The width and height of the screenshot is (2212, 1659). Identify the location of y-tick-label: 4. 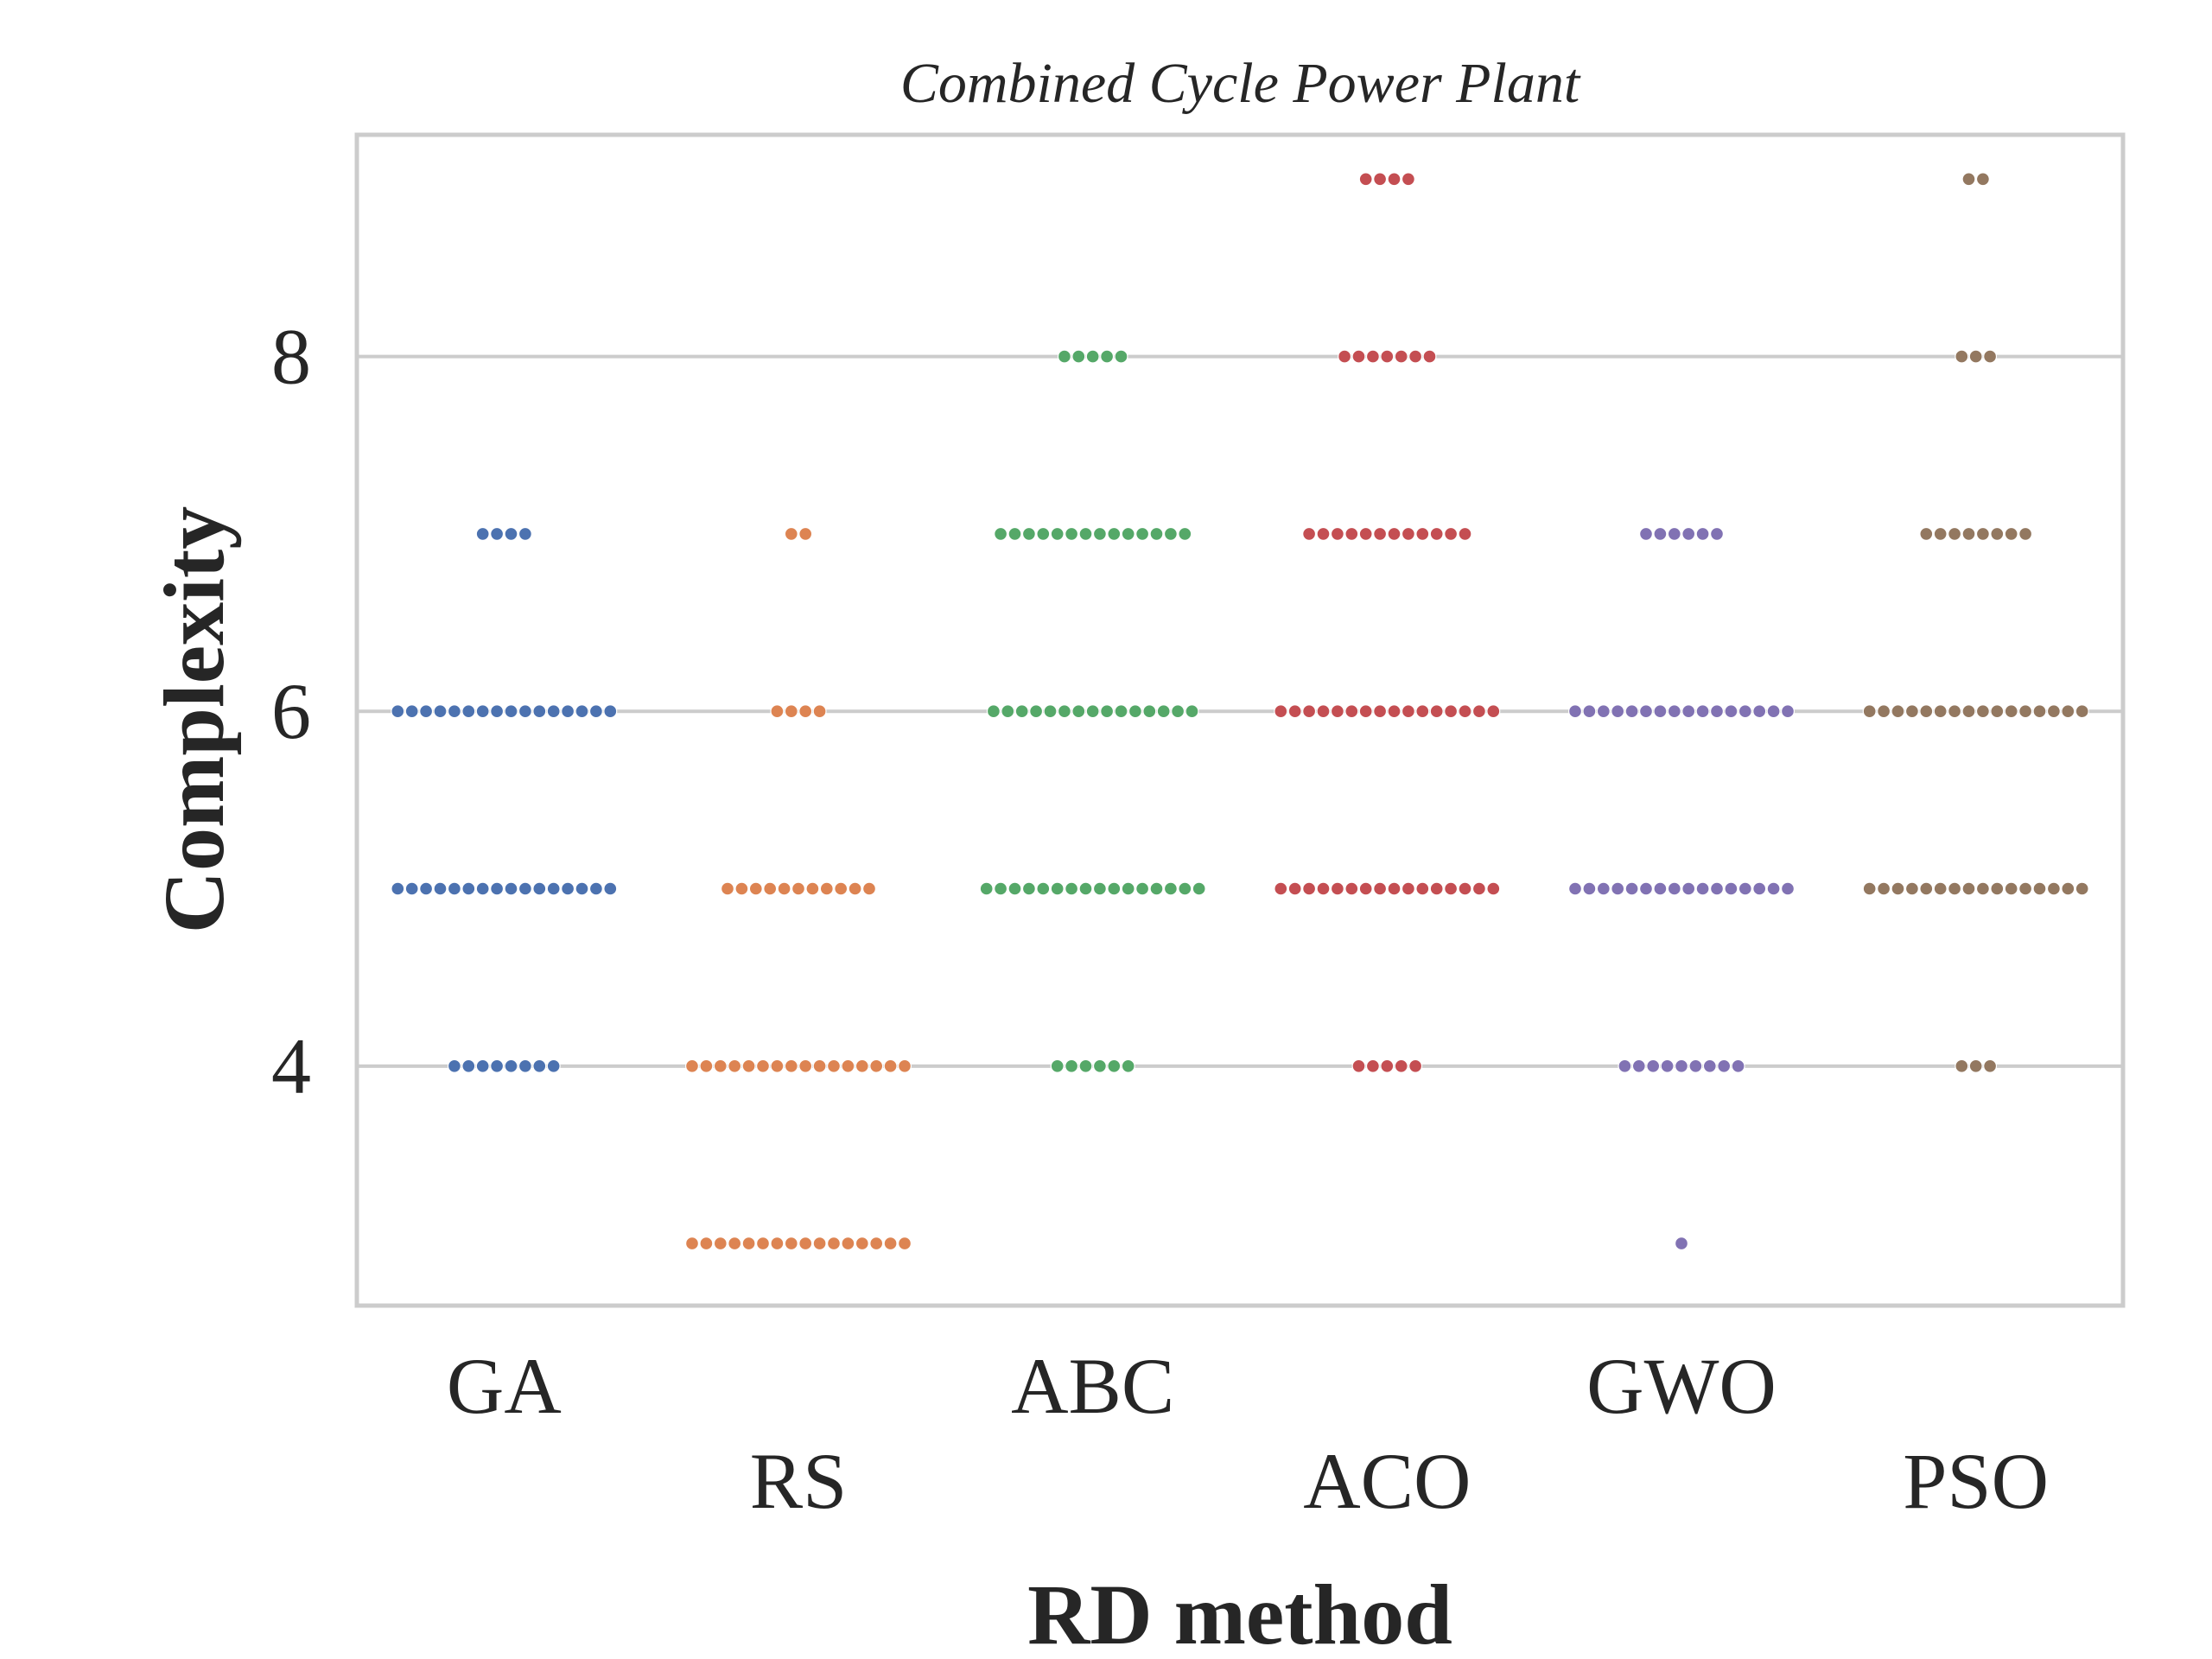
(291, 1066).